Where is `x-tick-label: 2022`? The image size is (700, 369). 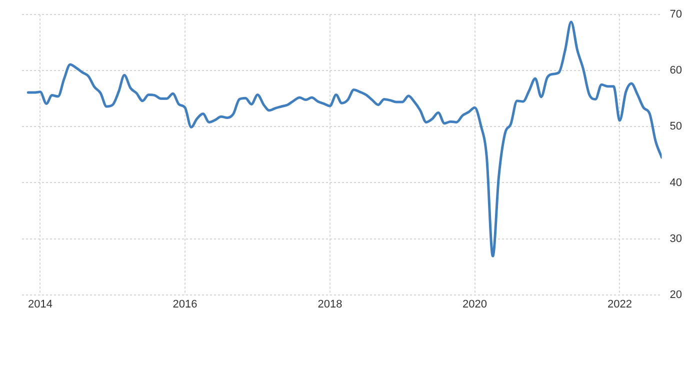 x-tick-label: 2022 is located at coordinates (619, 304).